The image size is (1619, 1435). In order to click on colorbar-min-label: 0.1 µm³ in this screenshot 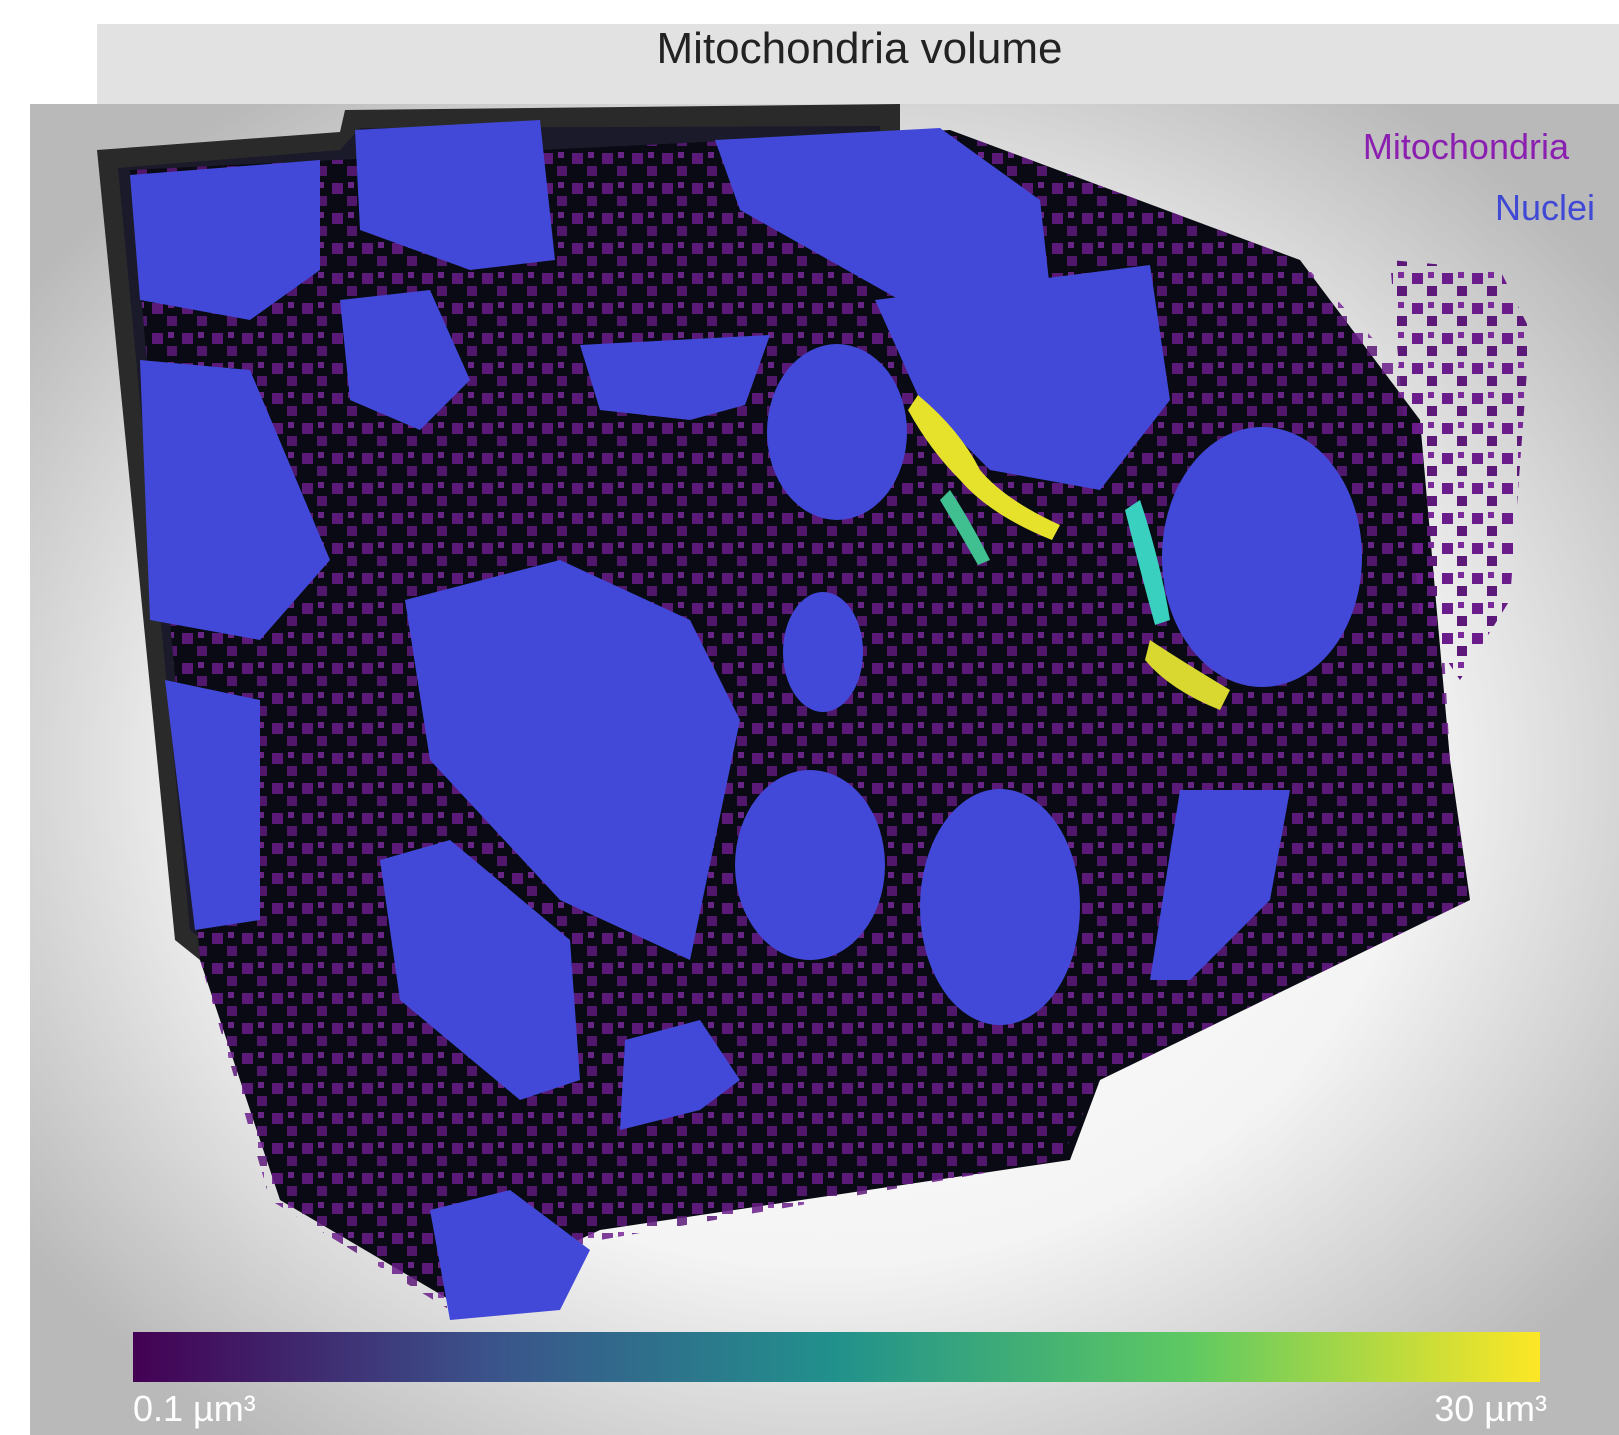, I will do `click(194, 1408)`.